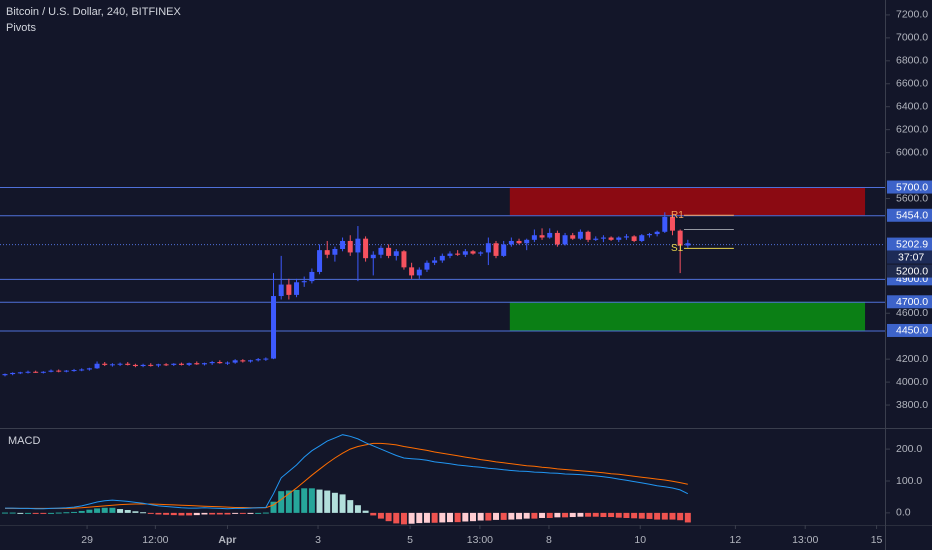 Image resolution: width=932 pixels, height=550 pixels. Describe the element at coordinates (318, 540) in the screenshot. I see `x-tick-label: 3` at that location.